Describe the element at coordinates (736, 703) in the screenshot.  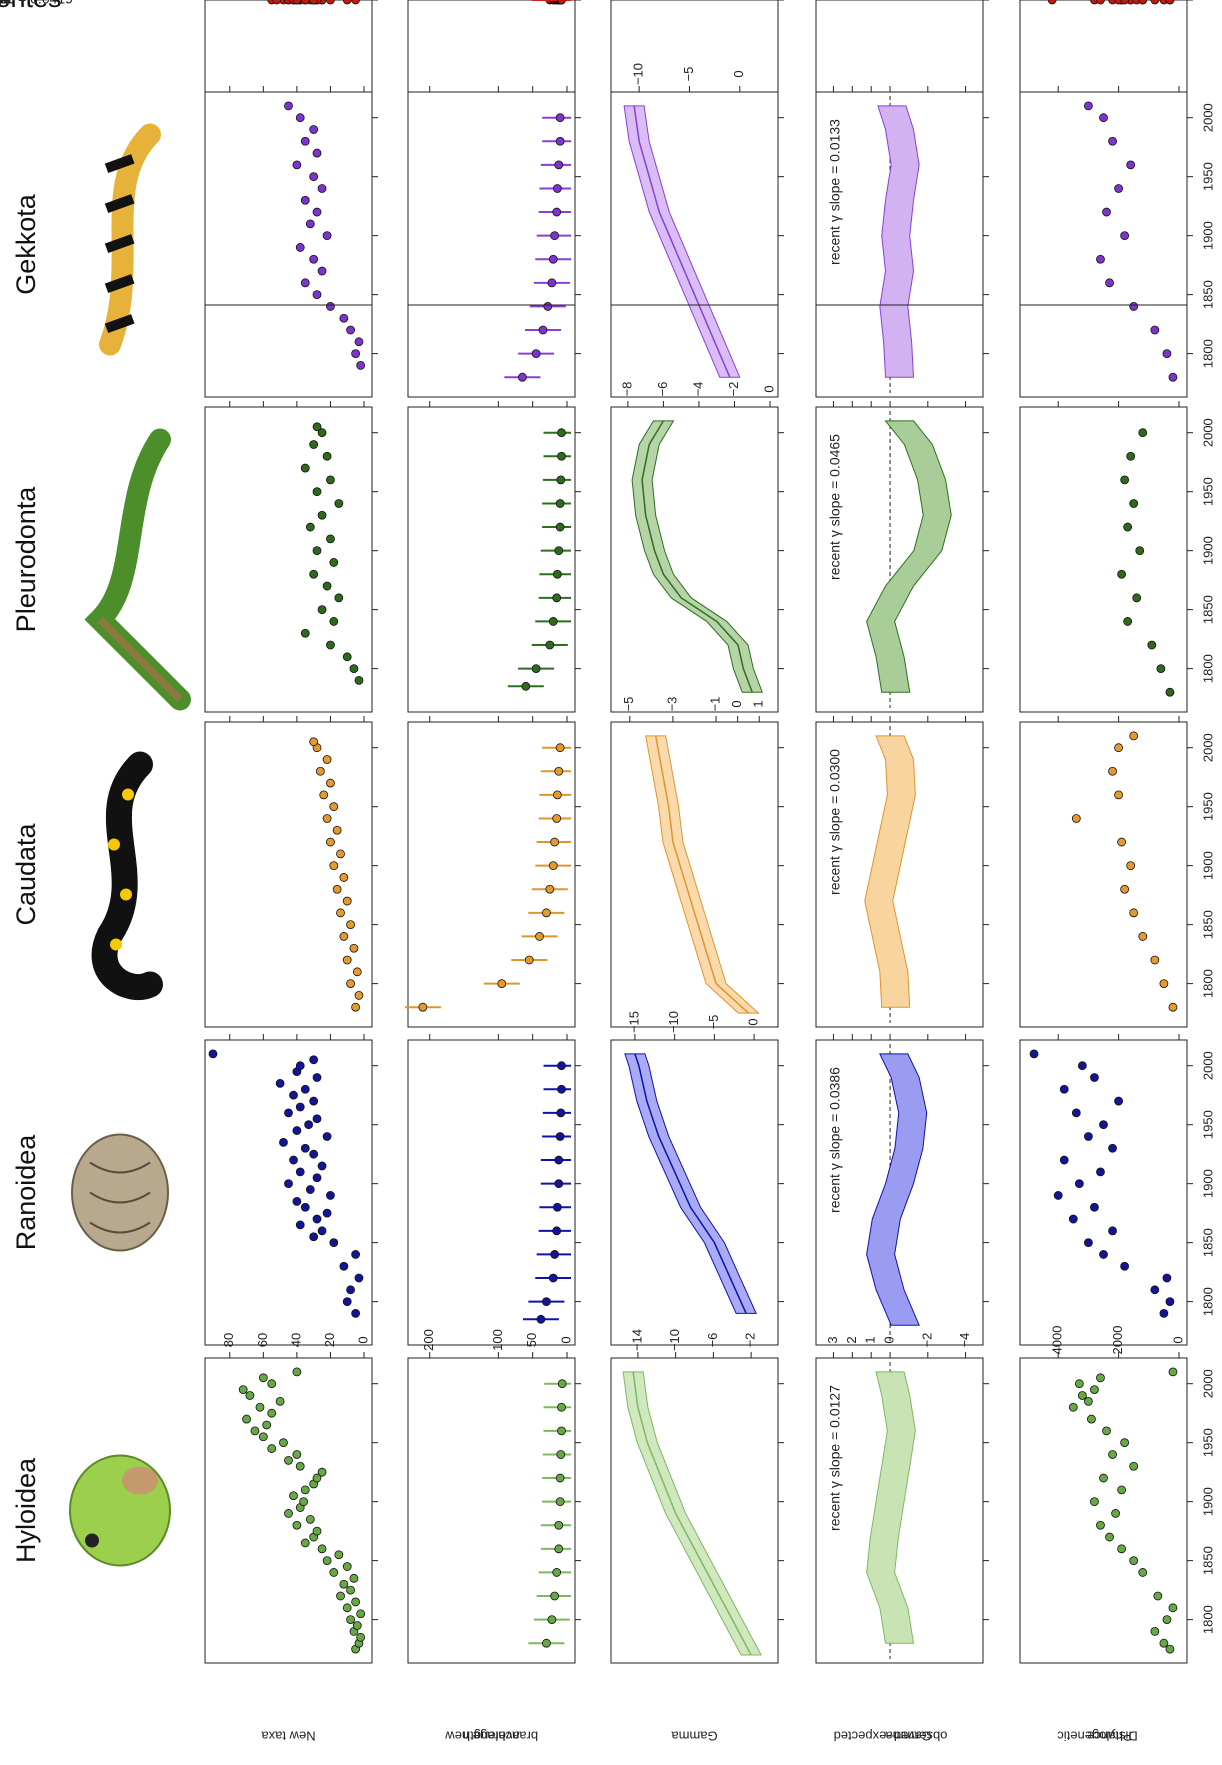
I see `value-tick-label: 0` at that location.